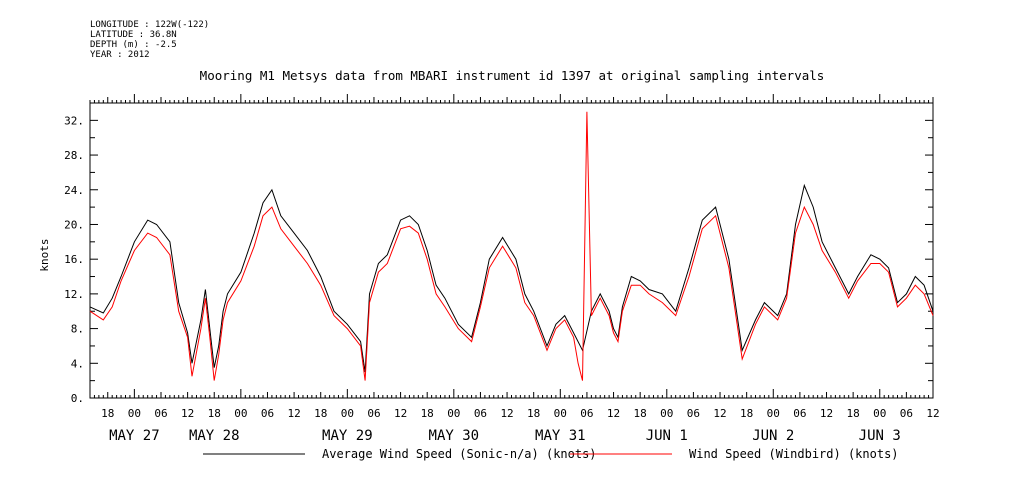 Image resolution: width=1009 pixels, height=504 pixels. Describe the element at coordinates (133, 35) in the screenshot. I see `meta-latitude: LATITUDE : 36.8N` at that location.